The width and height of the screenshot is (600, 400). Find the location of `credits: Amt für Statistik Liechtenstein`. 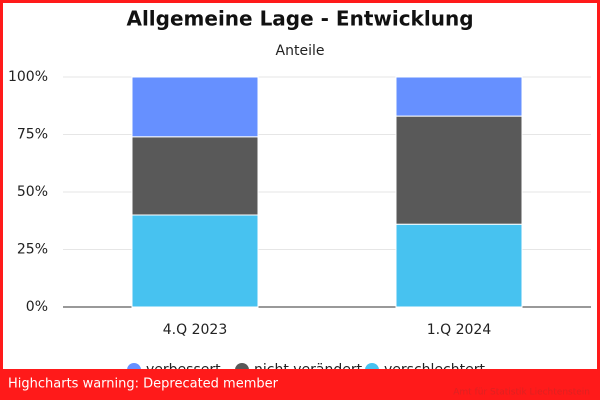

credits: Amt für Statistik Liechtenstein is located at coordinates (521, 393).